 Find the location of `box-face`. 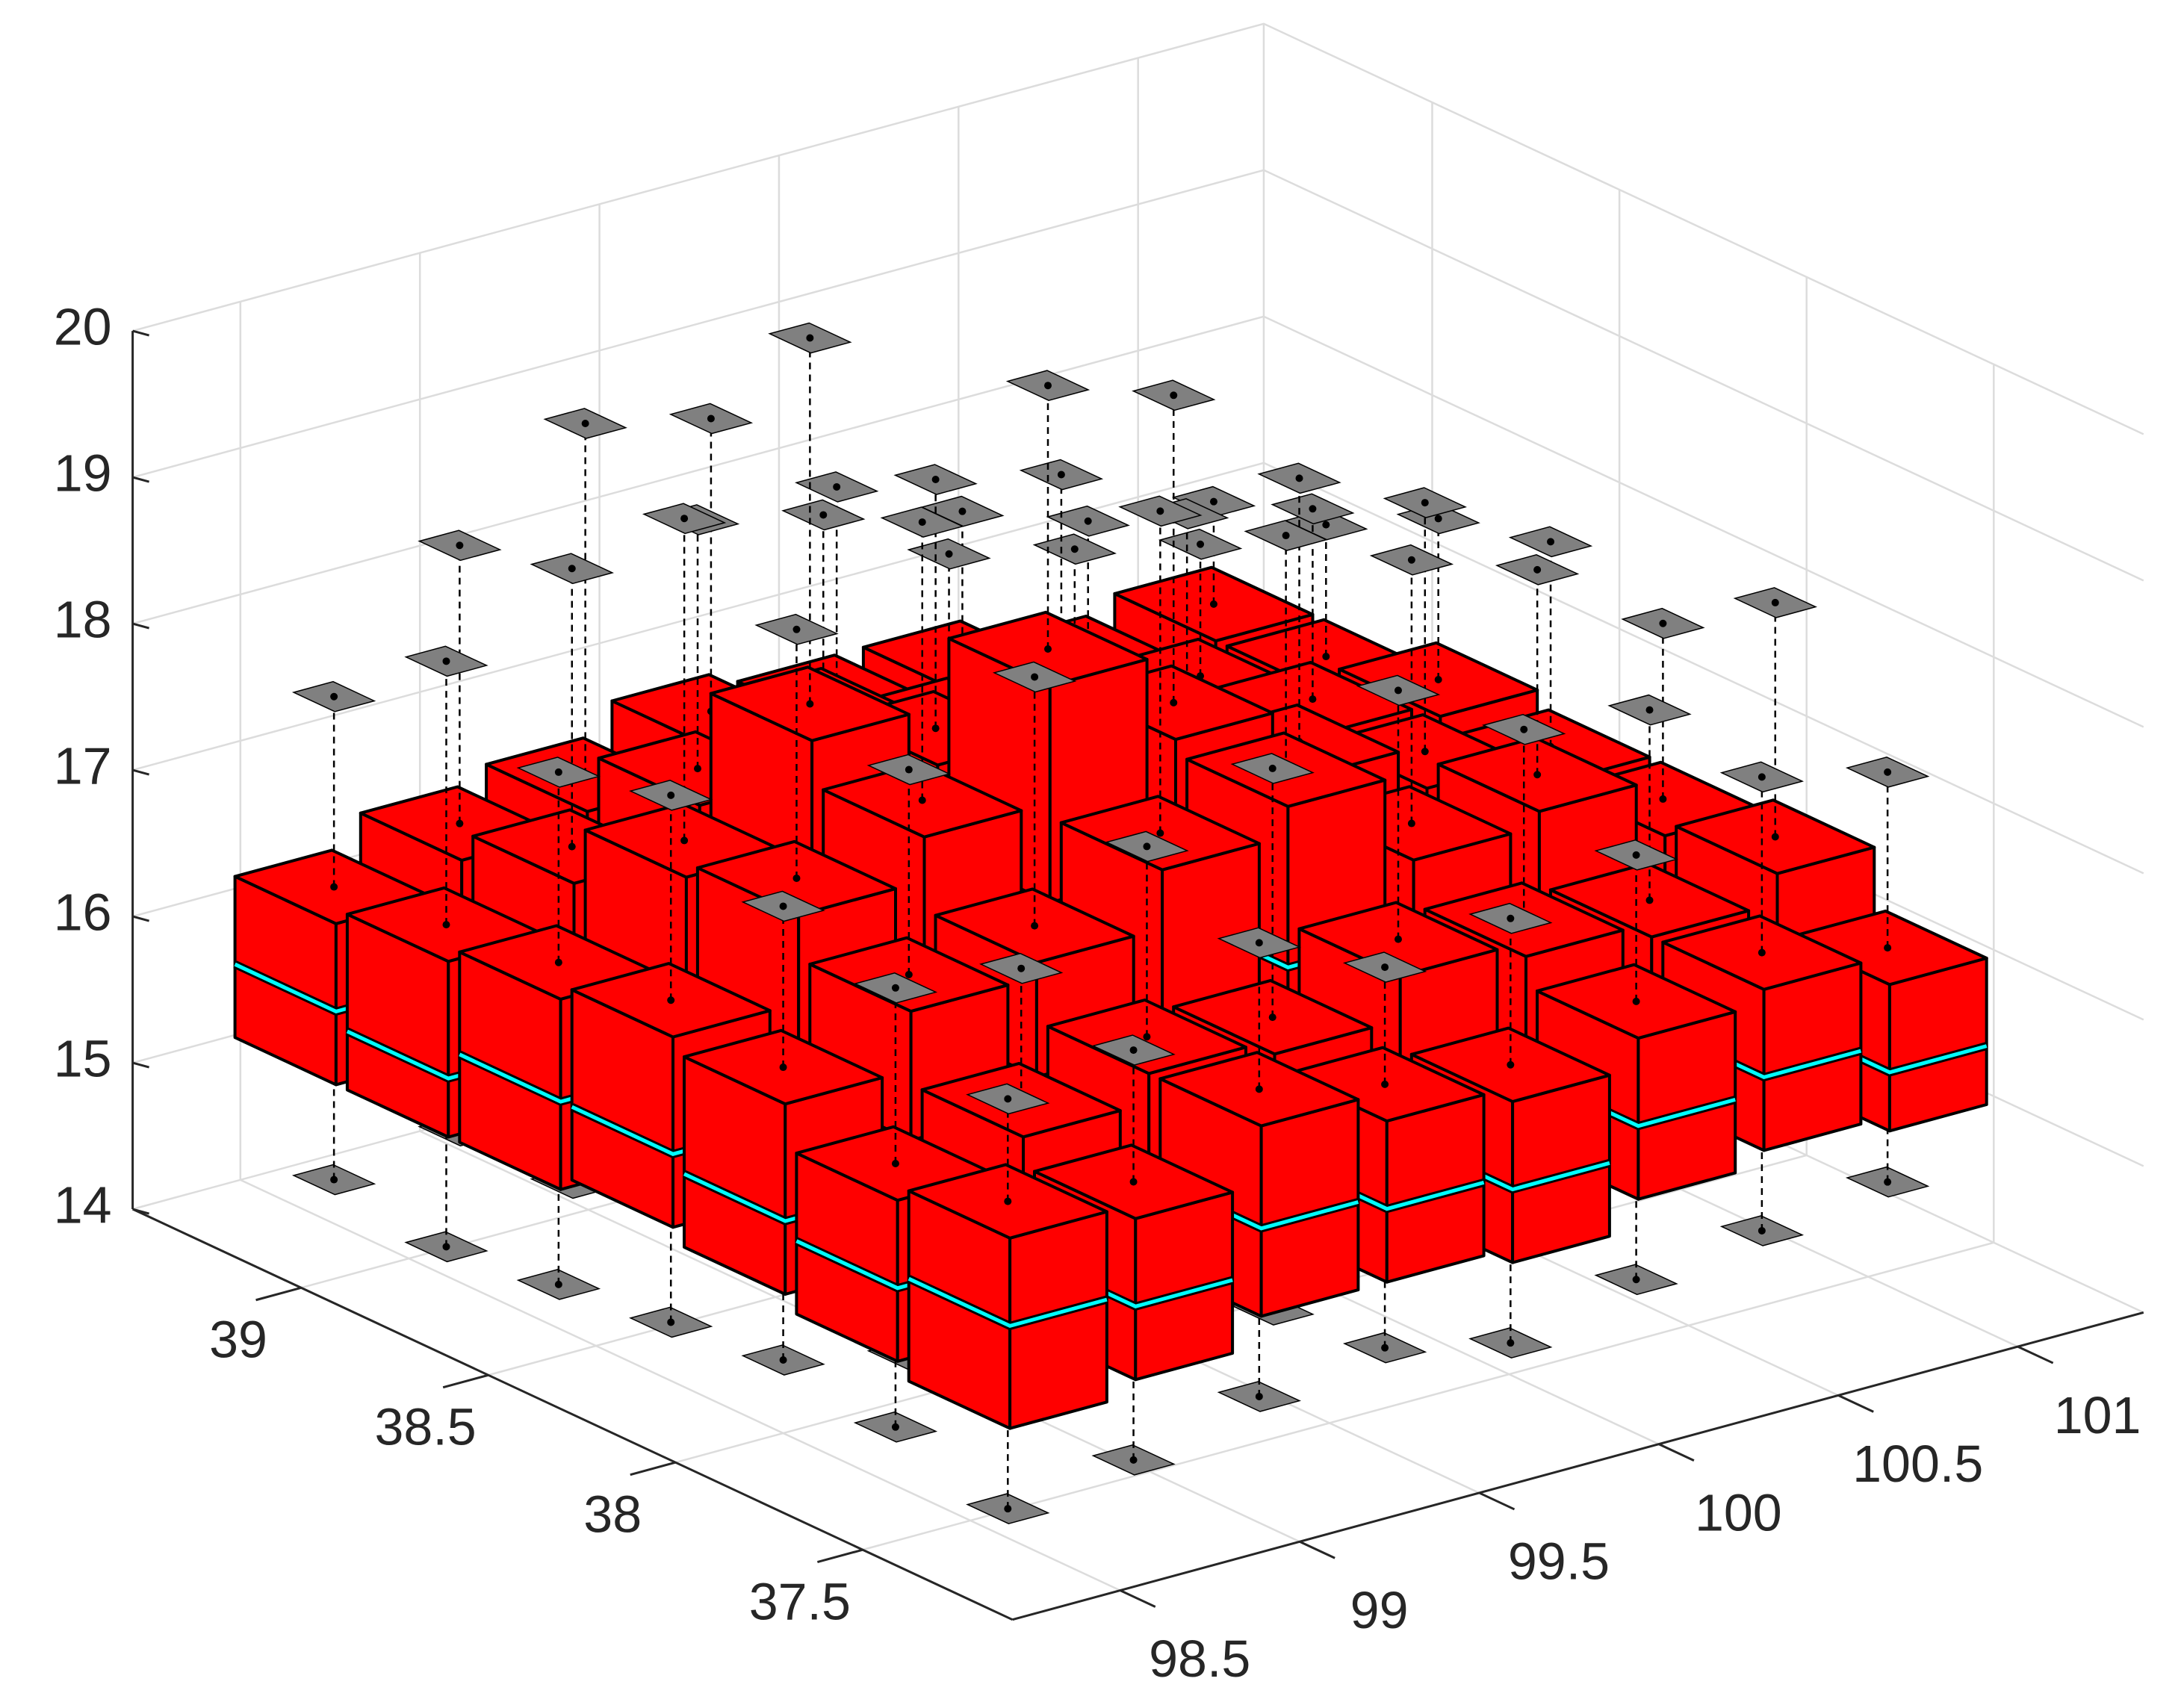

box-face is located at coordinates (1937, 1045).